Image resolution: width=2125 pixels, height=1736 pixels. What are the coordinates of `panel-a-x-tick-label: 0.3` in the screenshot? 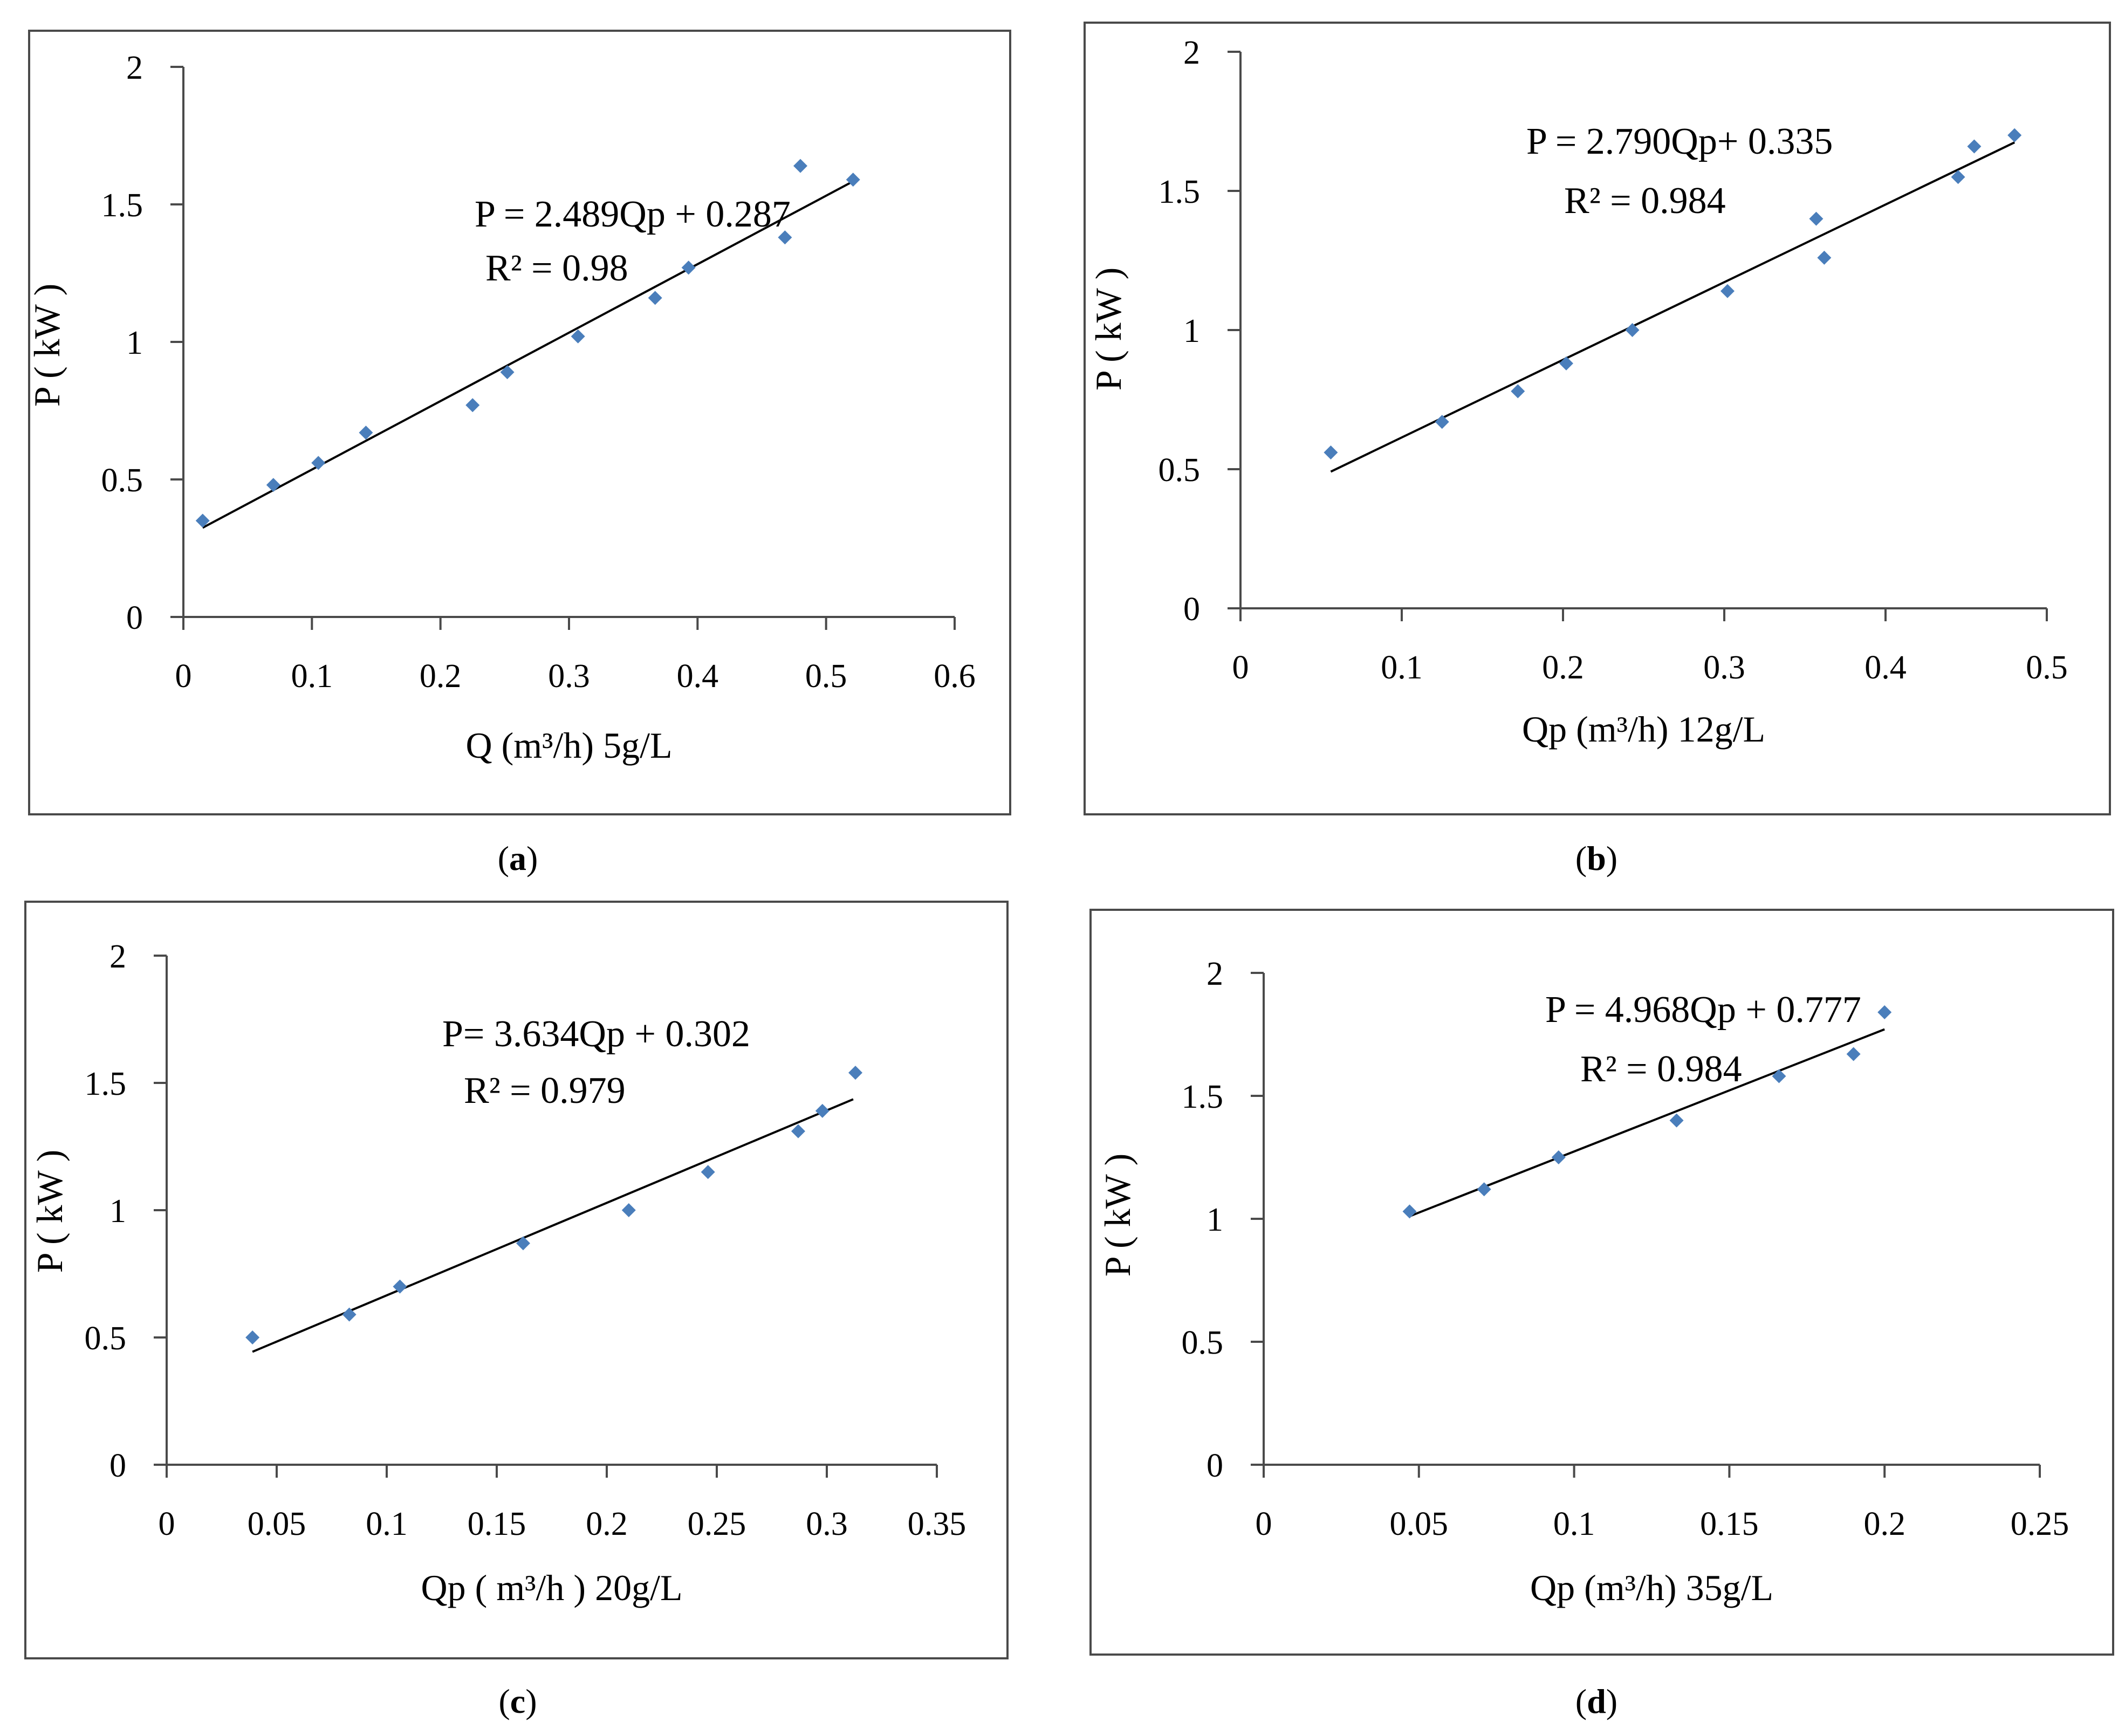 It's located at (569, 676).